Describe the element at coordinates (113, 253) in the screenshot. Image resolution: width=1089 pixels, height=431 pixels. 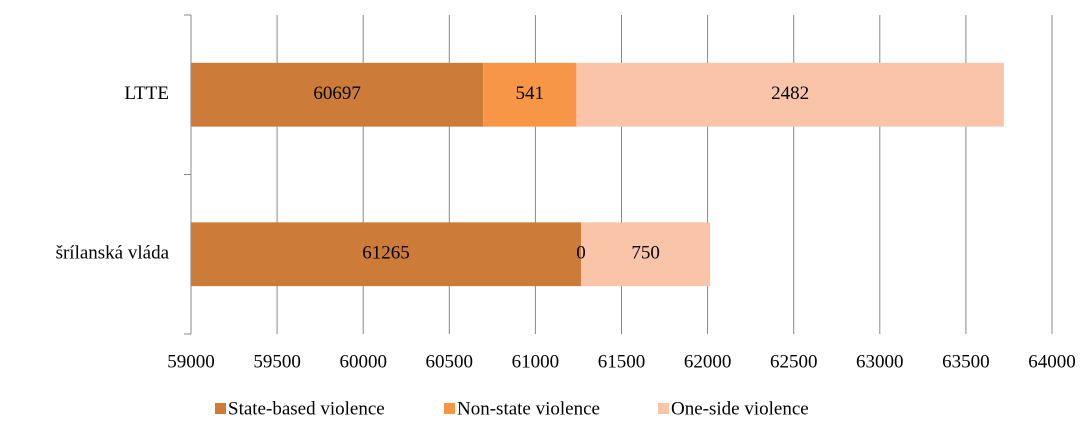
I see `y-tick-label: šrílanská vláda` at that location.